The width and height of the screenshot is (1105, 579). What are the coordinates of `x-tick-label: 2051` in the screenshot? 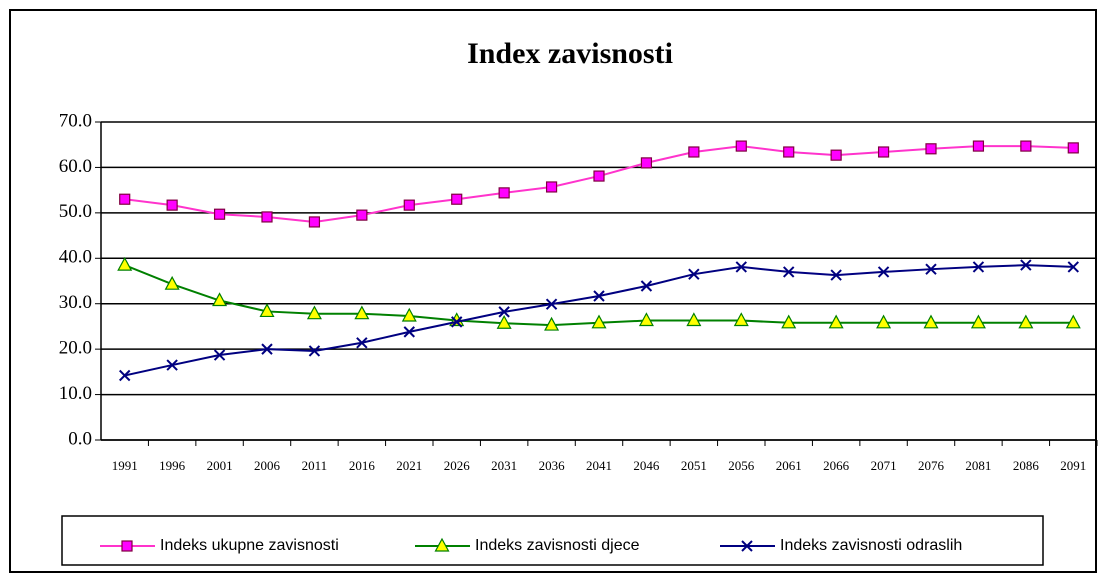 It's located at (694, 465).